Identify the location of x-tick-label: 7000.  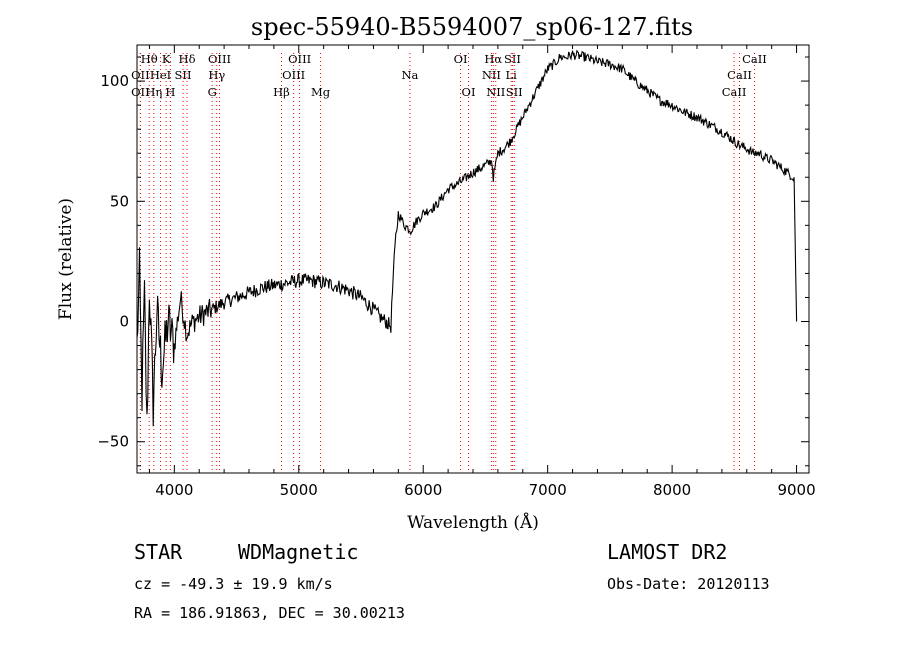
(548, 490).